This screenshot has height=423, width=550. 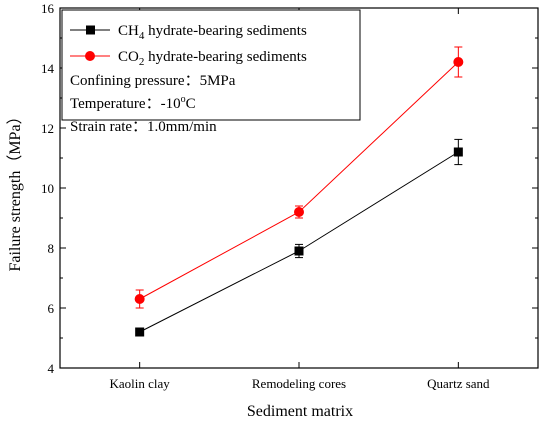 What do you see at coordinates (15, 189) in the screenshot?
I see `y-axis-title: Failure strength（MPa）` at bounding box center [15, 189].